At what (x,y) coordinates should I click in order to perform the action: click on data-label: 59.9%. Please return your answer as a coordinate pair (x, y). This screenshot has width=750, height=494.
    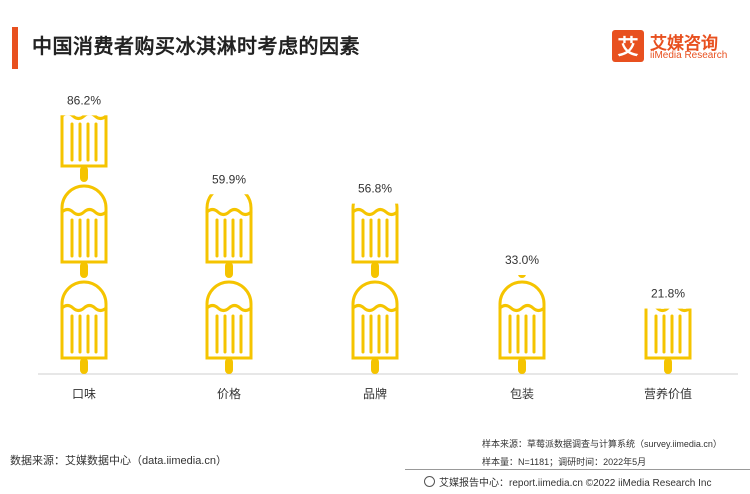
    Looking at the image, I should click on (229, 179).